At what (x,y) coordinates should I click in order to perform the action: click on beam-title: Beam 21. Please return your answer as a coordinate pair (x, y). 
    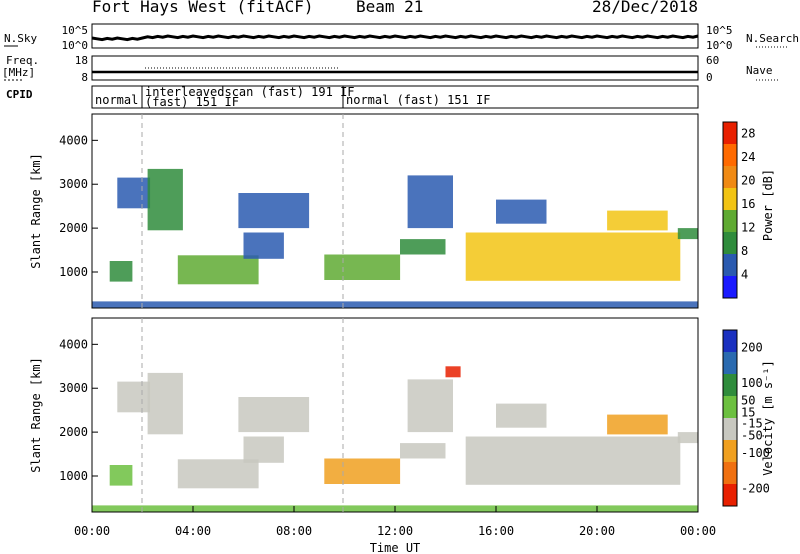
    Looking at the image, I should click on (390, 8).